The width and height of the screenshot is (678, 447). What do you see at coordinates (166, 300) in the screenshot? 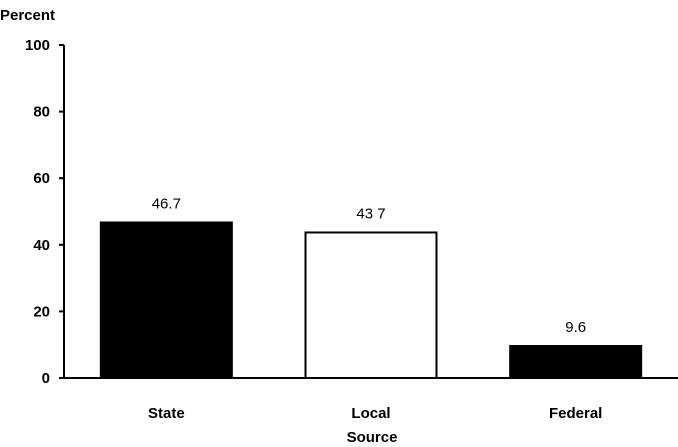
I see `bar-state` at bounding box center [166, 300].